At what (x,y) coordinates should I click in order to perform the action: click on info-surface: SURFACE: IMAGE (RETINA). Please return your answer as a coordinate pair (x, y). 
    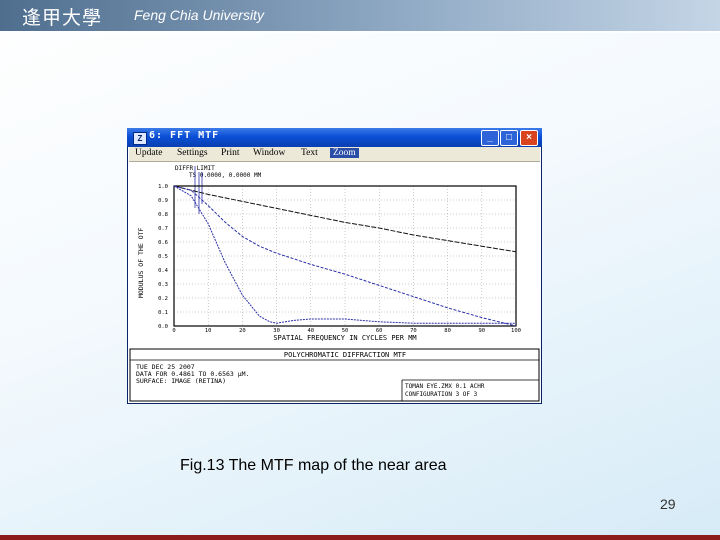
    Looking at the image, I should click on (181, 381).